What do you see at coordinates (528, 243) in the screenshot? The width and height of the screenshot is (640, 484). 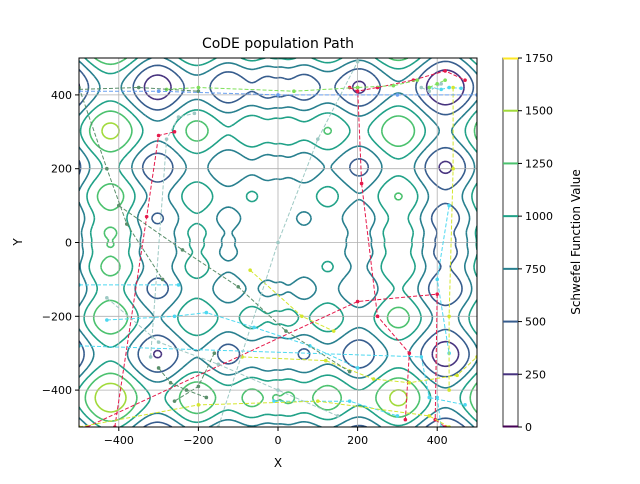 I see `colorbar-ticks: 0 250 500 750 1000 1250 1500 1750` at bounding box center [528, 243].